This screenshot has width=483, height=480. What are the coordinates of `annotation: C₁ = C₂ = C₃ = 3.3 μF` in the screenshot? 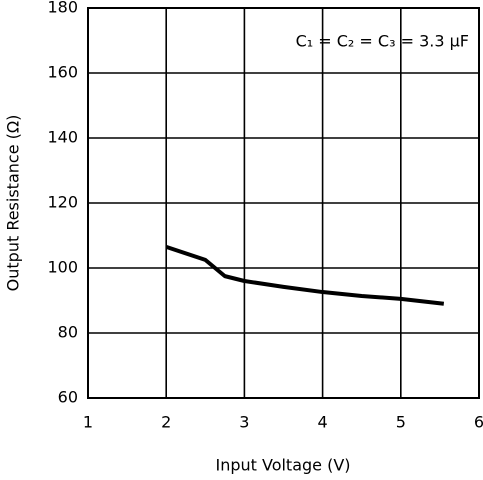 It's located at (382, 41).